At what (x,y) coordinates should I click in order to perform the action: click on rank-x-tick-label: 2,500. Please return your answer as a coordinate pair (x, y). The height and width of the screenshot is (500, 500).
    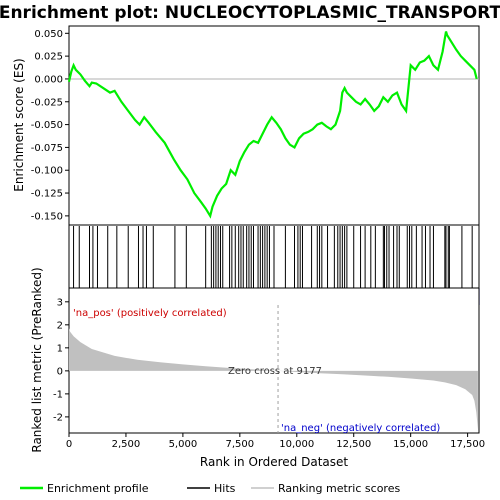
    Looking at the image, I should click on (126, 444).